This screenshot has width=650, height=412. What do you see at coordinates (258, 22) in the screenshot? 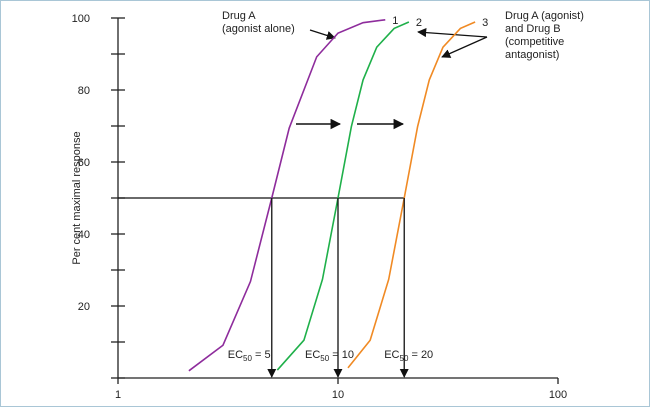
I see `annotation: Drug A(agonist alone)` at bounding box center [258, 22].